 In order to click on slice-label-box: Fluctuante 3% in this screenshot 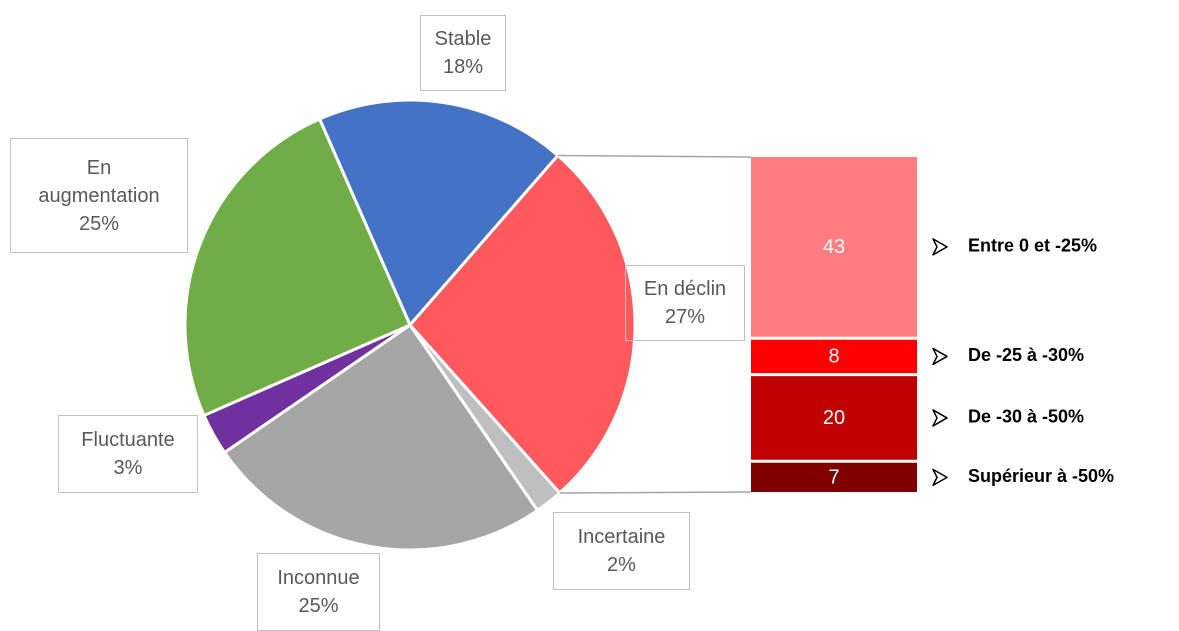, I will do `click(128, 454)`.